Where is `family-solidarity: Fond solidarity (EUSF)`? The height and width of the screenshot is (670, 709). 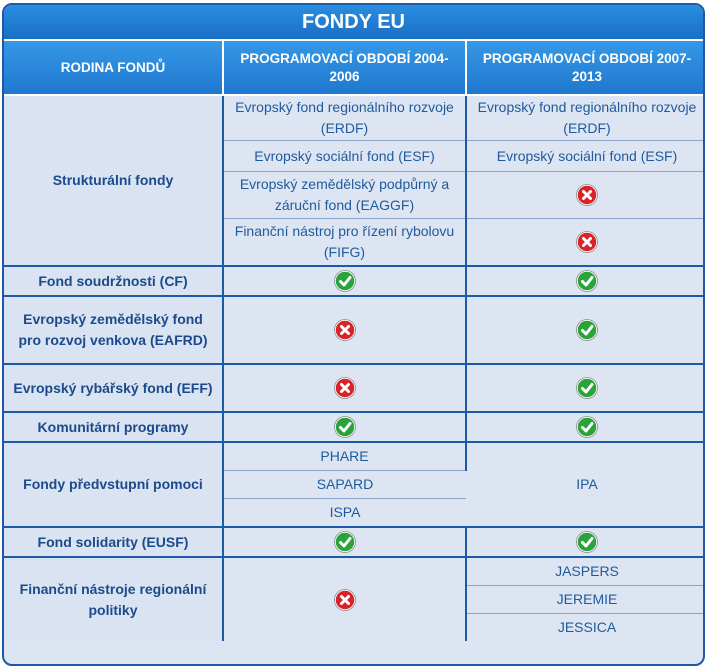
family-solidarity: Fond solidarity (EUSF) is located at coordinates (114, 542).